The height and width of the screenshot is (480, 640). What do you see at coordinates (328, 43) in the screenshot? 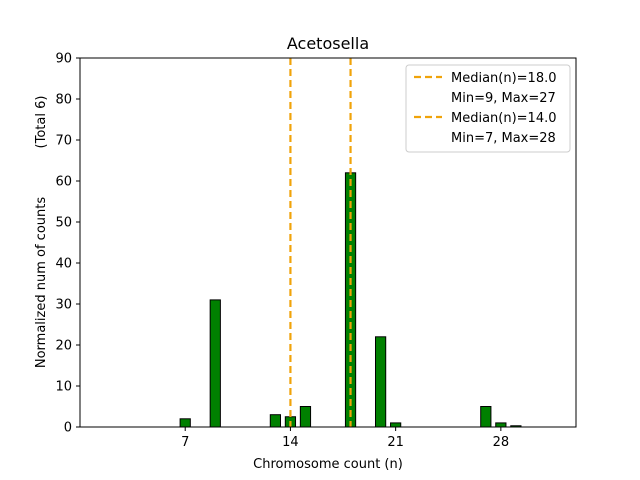
I see `chart-title: Acetosella` at bounding box center [328, 43].